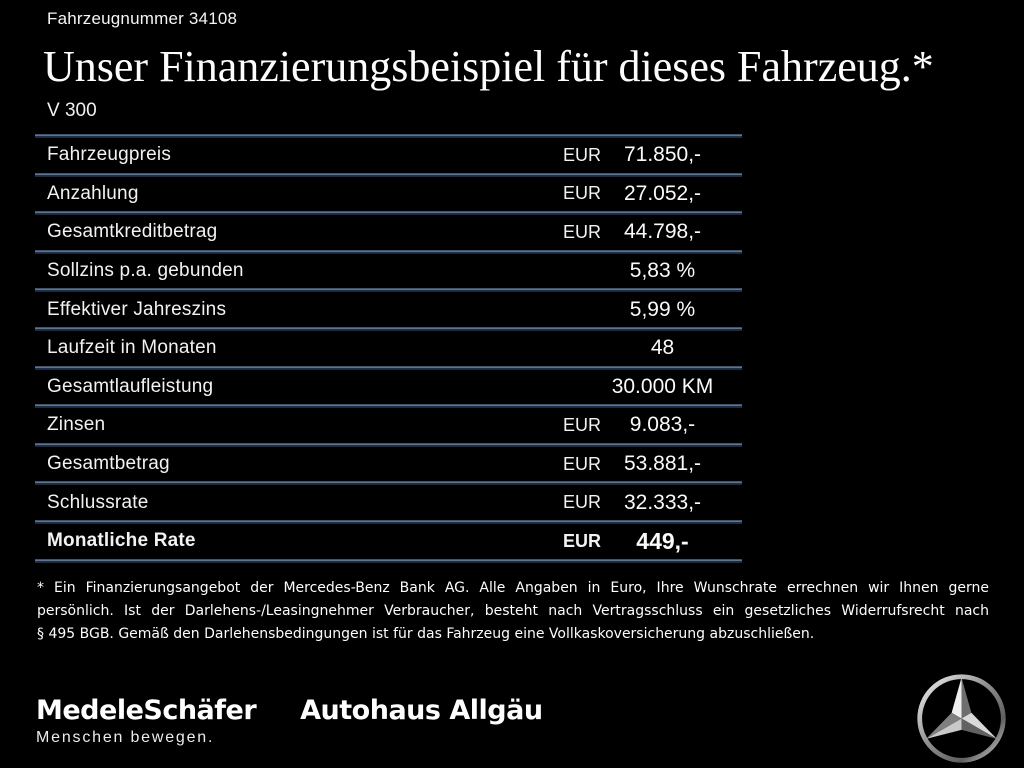  Describe the element at coordinates (388, 309) in the screenshot. I see `table-row: Effektiver Jahreszins 5,99 %` at that location.